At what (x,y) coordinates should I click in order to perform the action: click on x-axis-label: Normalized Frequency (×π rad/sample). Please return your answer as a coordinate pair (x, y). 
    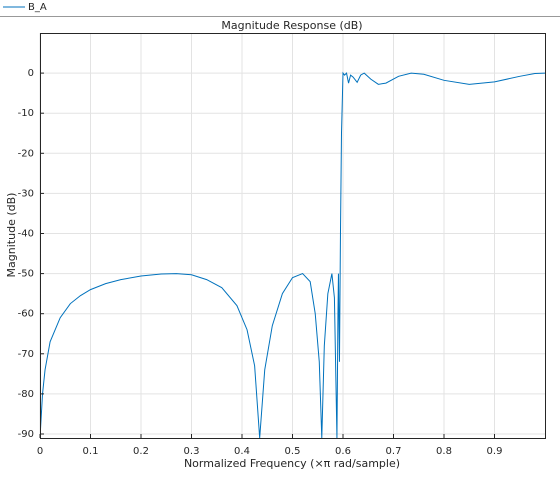
    Looking at the image, I should click on (292, 463).